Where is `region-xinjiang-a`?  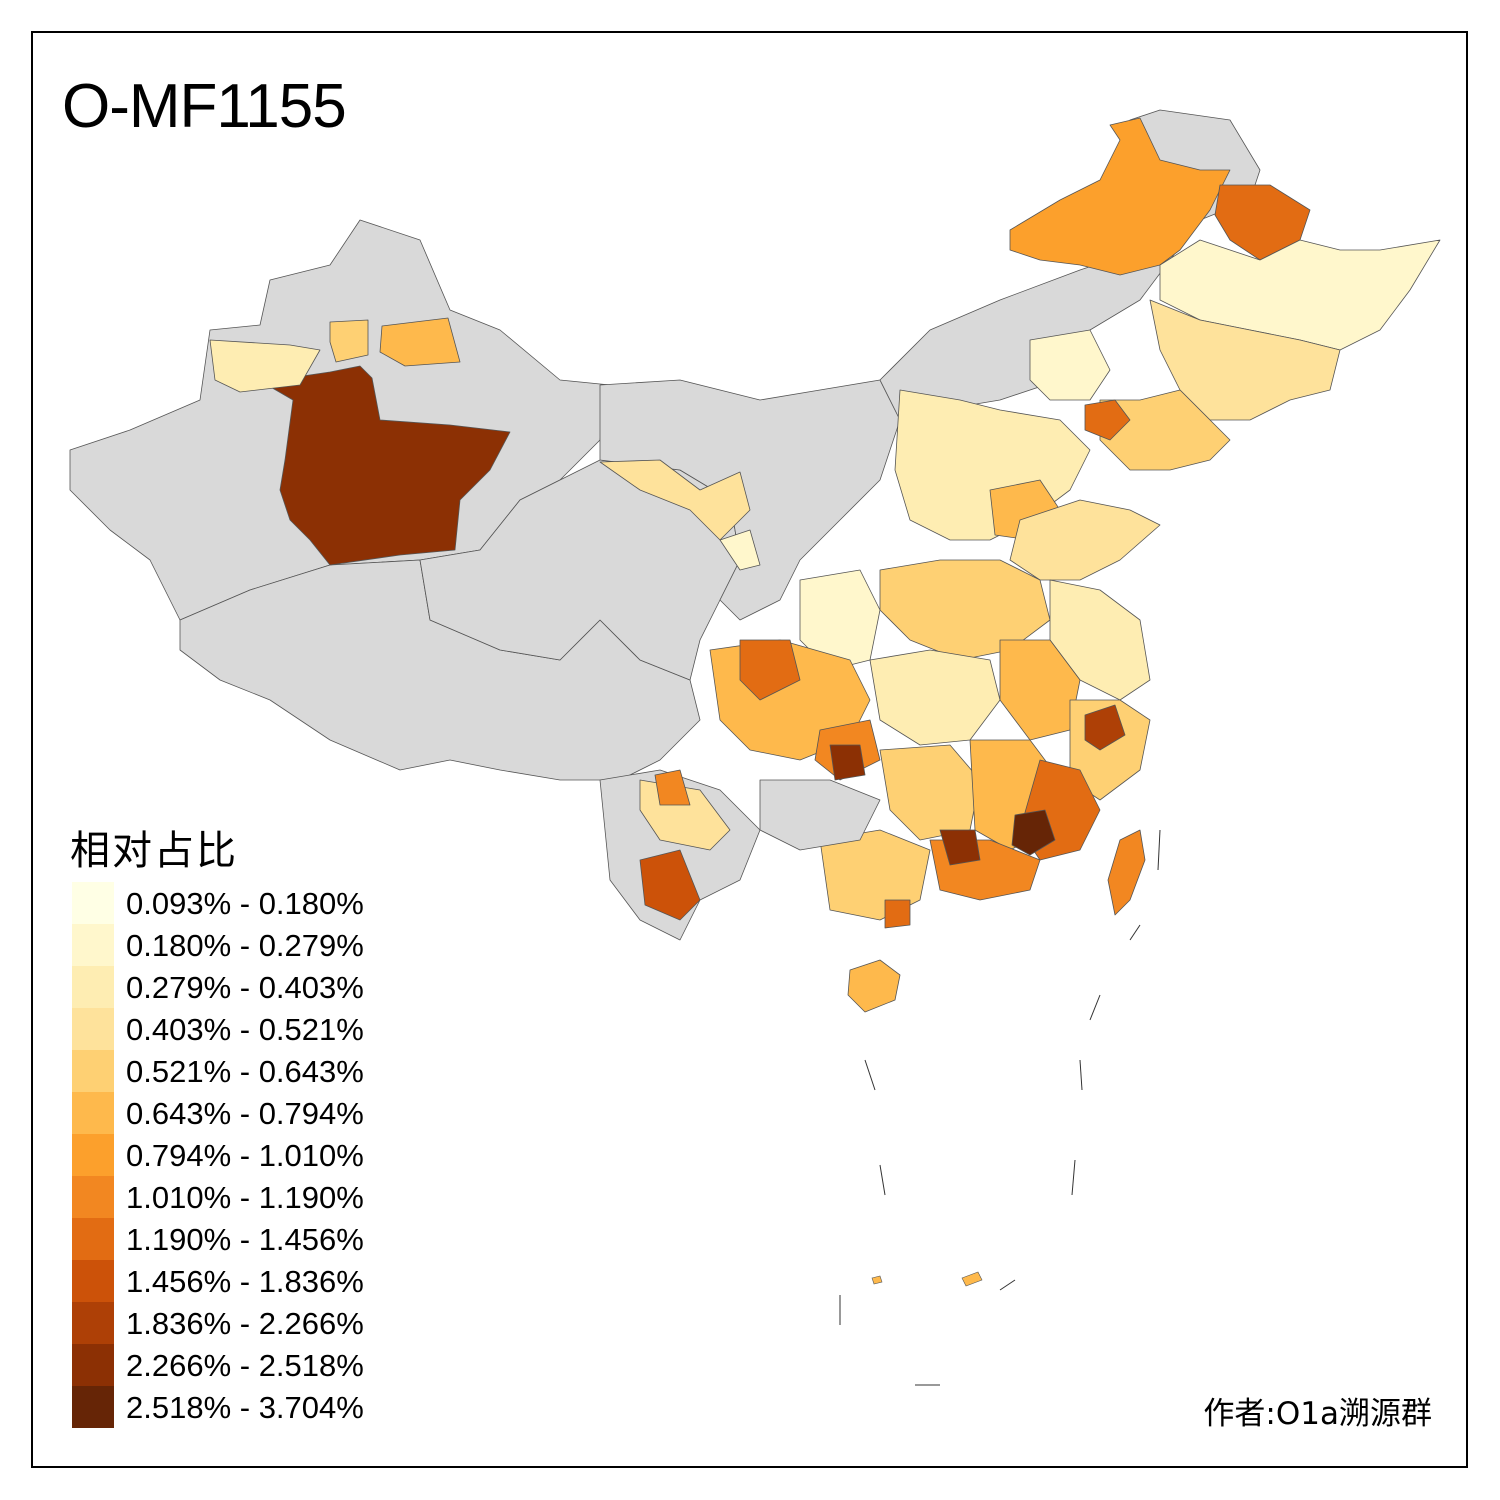 region-xinjiang-a is located at coordinates (349, 341).